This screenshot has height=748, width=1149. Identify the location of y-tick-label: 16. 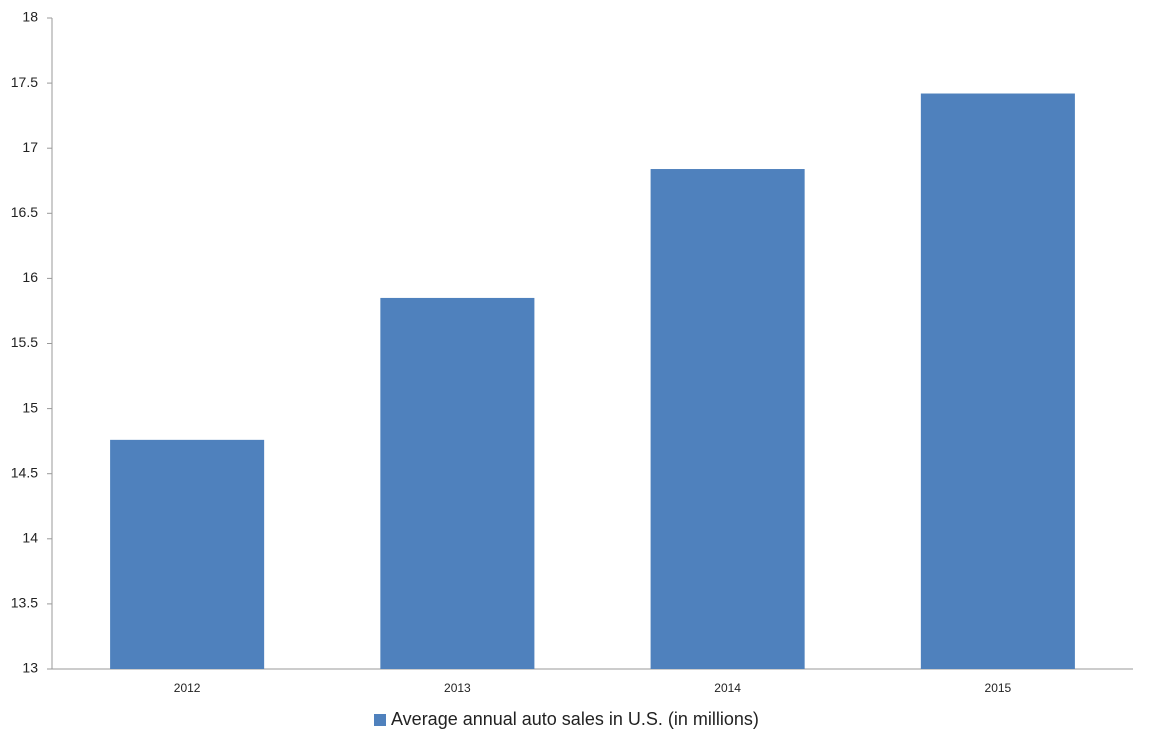
(30, 277).